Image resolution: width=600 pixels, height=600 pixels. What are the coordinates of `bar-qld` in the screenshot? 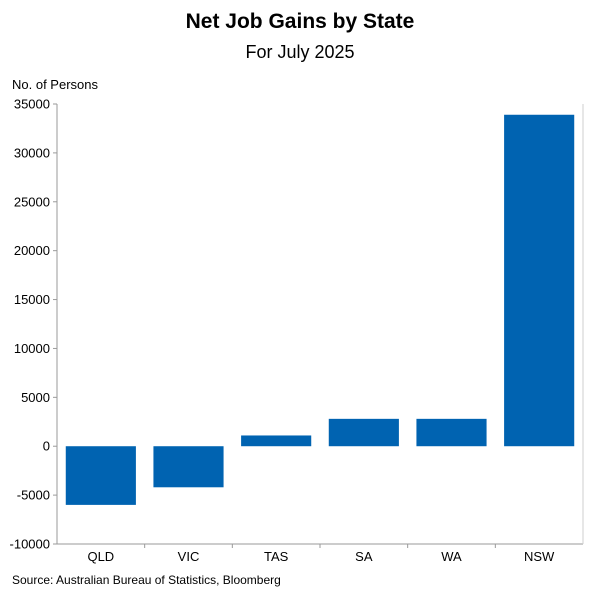 It's located at (100, 475).